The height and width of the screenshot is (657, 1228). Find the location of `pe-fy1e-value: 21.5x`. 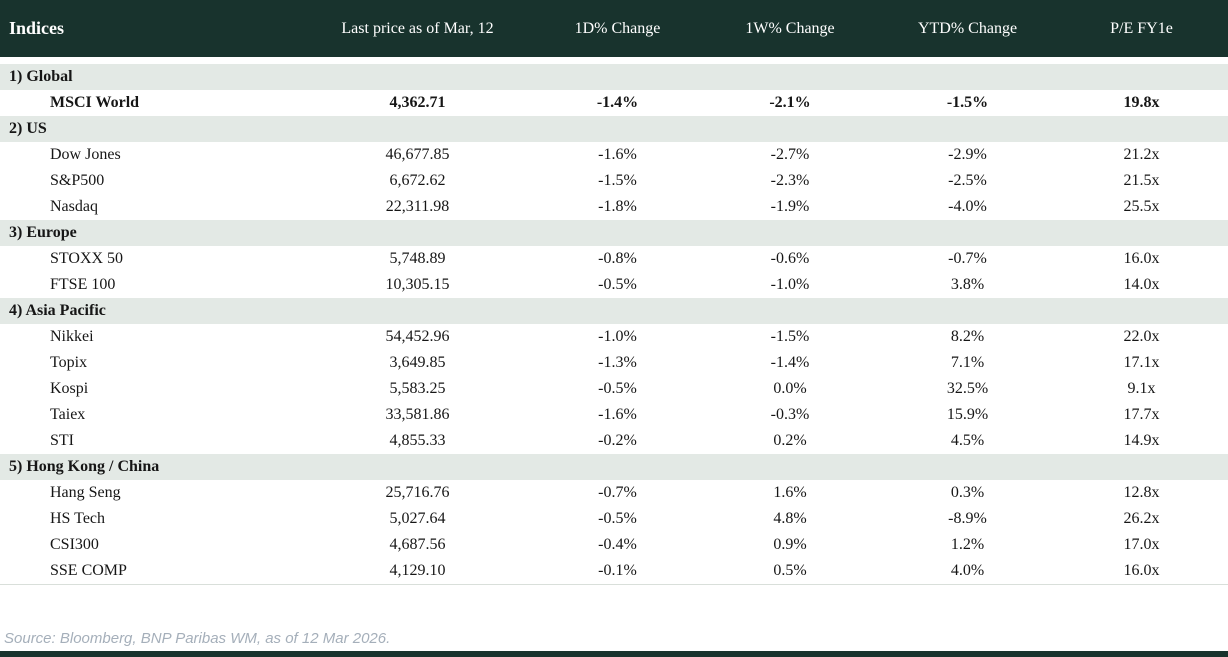

pe-fy1e-value: 21.5x is located at coordinates (1141, 181).